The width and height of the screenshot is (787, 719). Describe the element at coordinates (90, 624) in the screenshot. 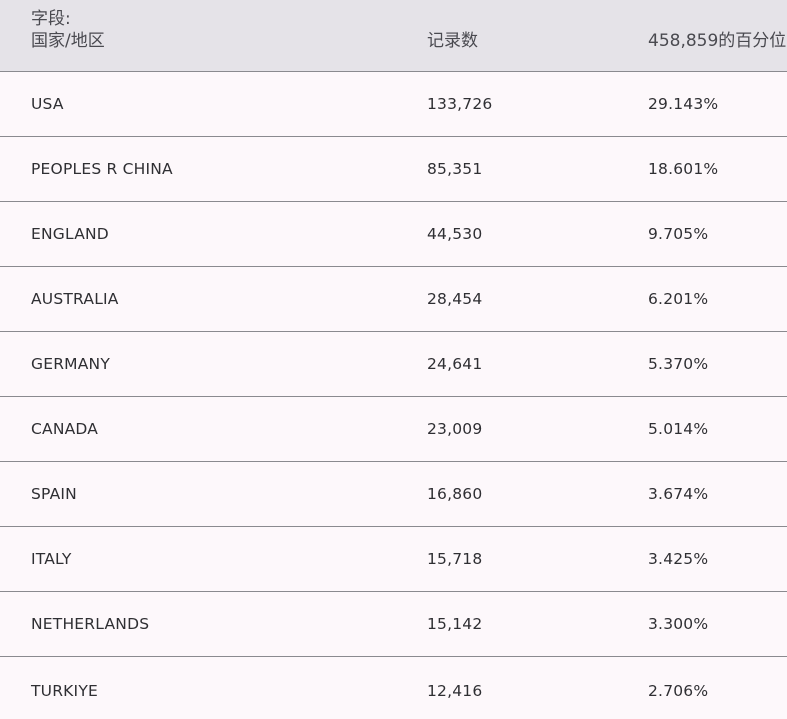

I see `country-cell: NETHERLANDS` at that location.